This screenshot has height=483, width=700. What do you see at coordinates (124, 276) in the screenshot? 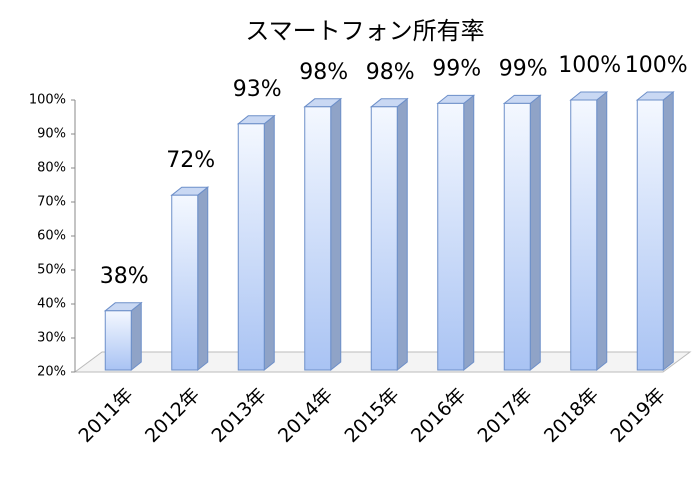
I see `value-label: 38%` at bounding box center [124, 276].